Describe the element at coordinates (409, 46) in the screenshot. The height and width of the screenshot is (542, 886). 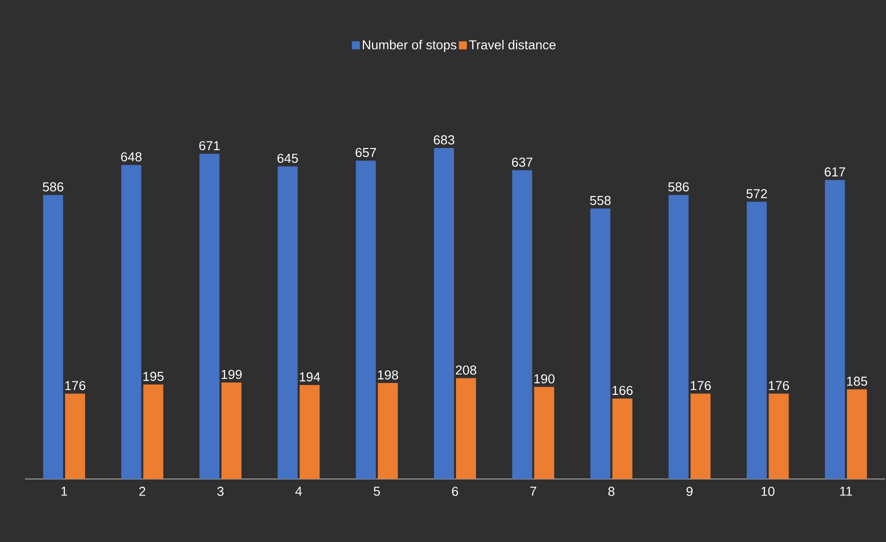
I see `legend-label: Number of stops` at that location.